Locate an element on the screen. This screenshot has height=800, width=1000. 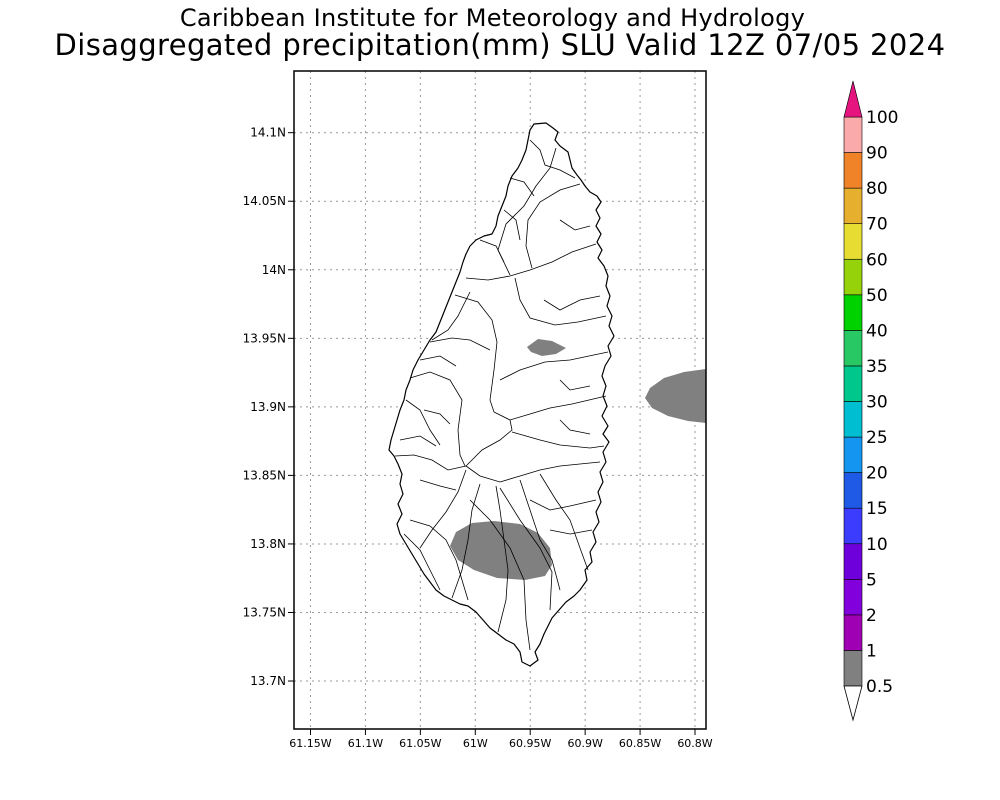
colorbar-label: 15 is located at coordinates (877, 509).